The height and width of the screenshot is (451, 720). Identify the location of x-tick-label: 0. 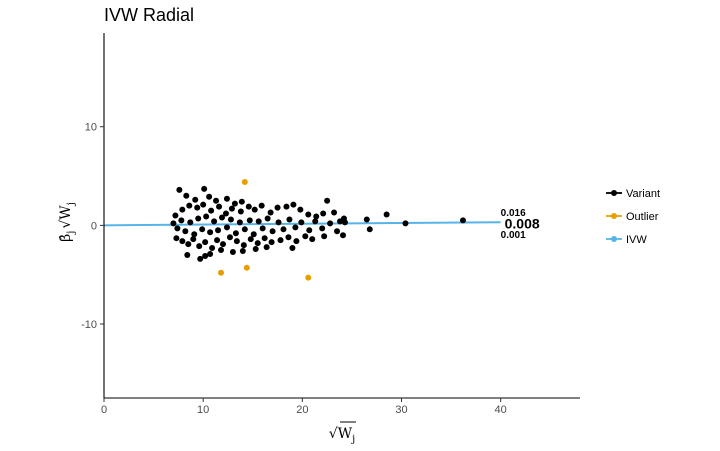
(104, 410).